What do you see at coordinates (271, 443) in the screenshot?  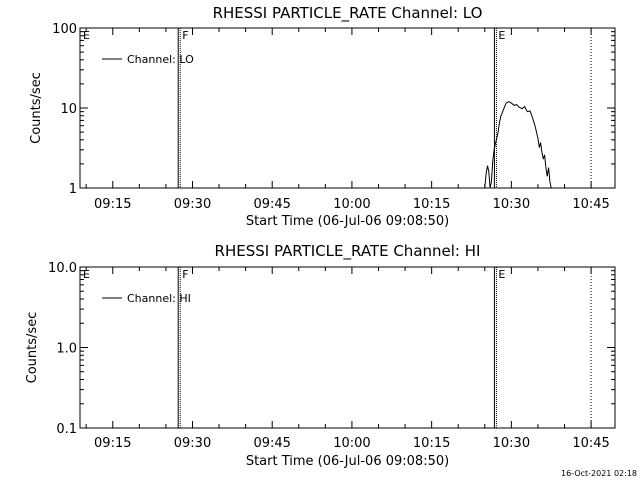 I see `panel2-x-tick-label: 09:45` at bounding box center [271, 443].